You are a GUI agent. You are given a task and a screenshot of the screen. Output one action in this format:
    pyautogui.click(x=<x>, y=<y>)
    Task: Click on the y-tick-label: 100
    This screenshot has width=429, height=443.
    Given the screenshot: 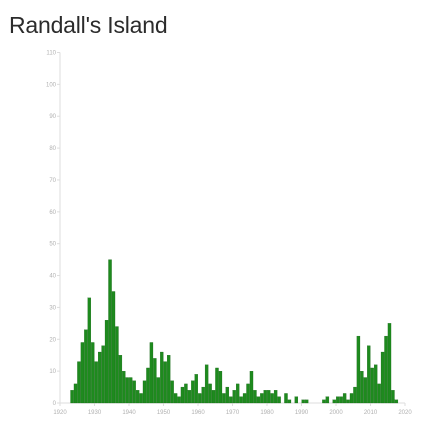 What is the action you would take?
    pyautogui.click(x=51, y=85)
    